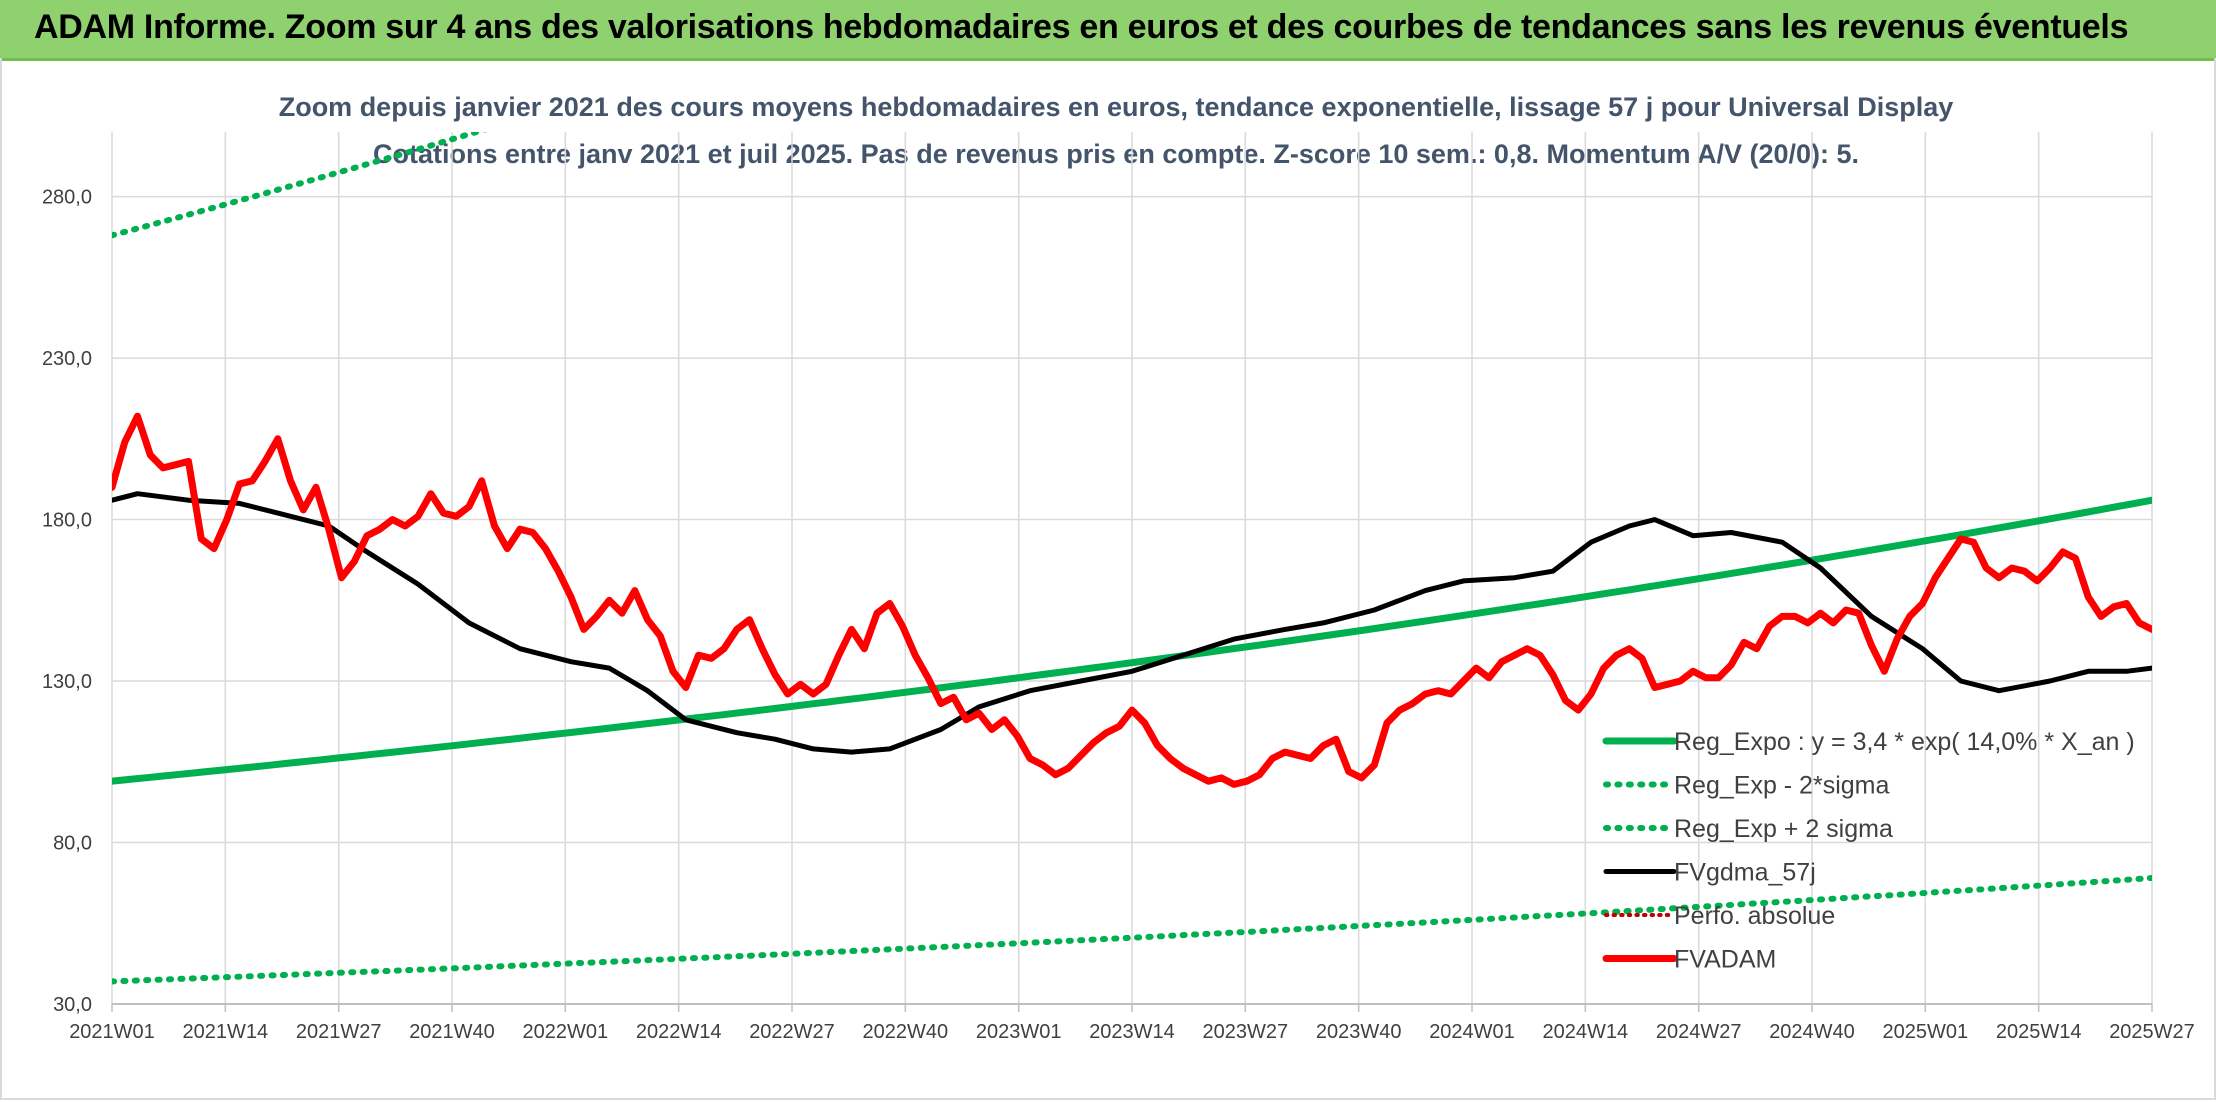 Image resolution: width=2216 pixels, height=1102 pixels. Describe the element at coordinates (1019, 1032) in the screenshot. I see `x-tick-label: 2023W01` at that location.